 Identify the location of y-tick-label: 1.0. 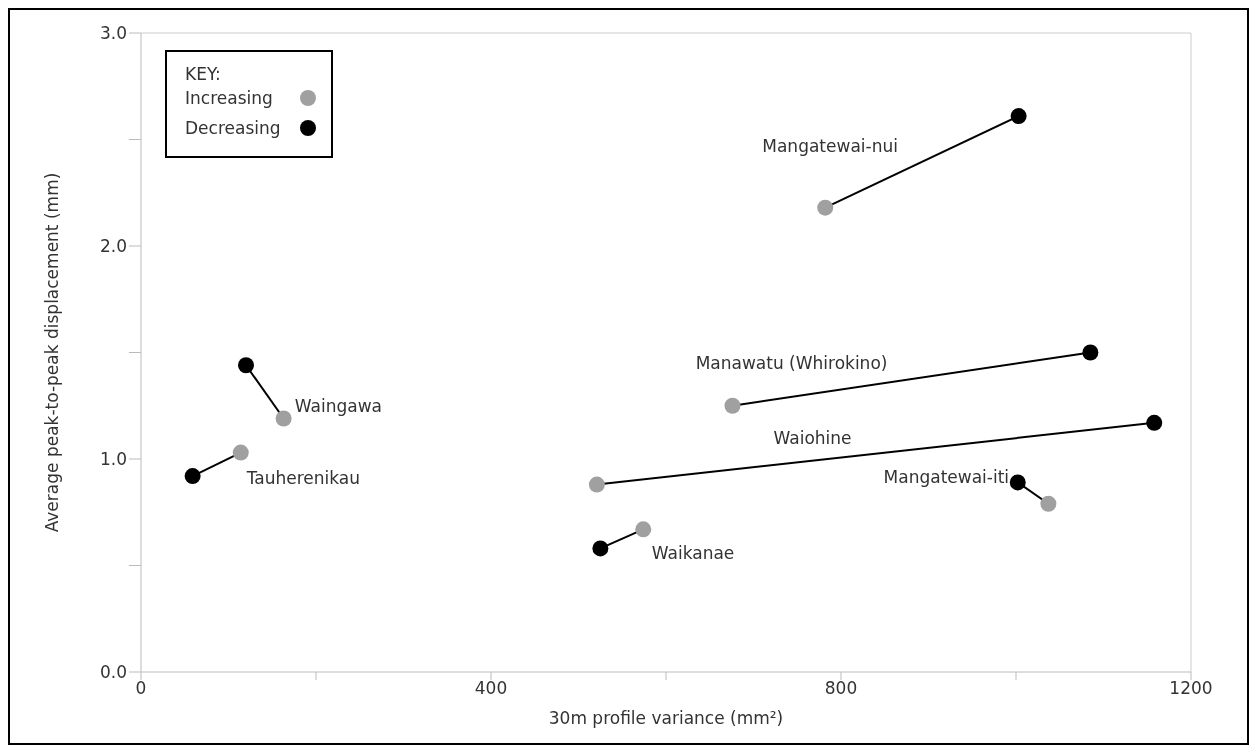
(113, 459).